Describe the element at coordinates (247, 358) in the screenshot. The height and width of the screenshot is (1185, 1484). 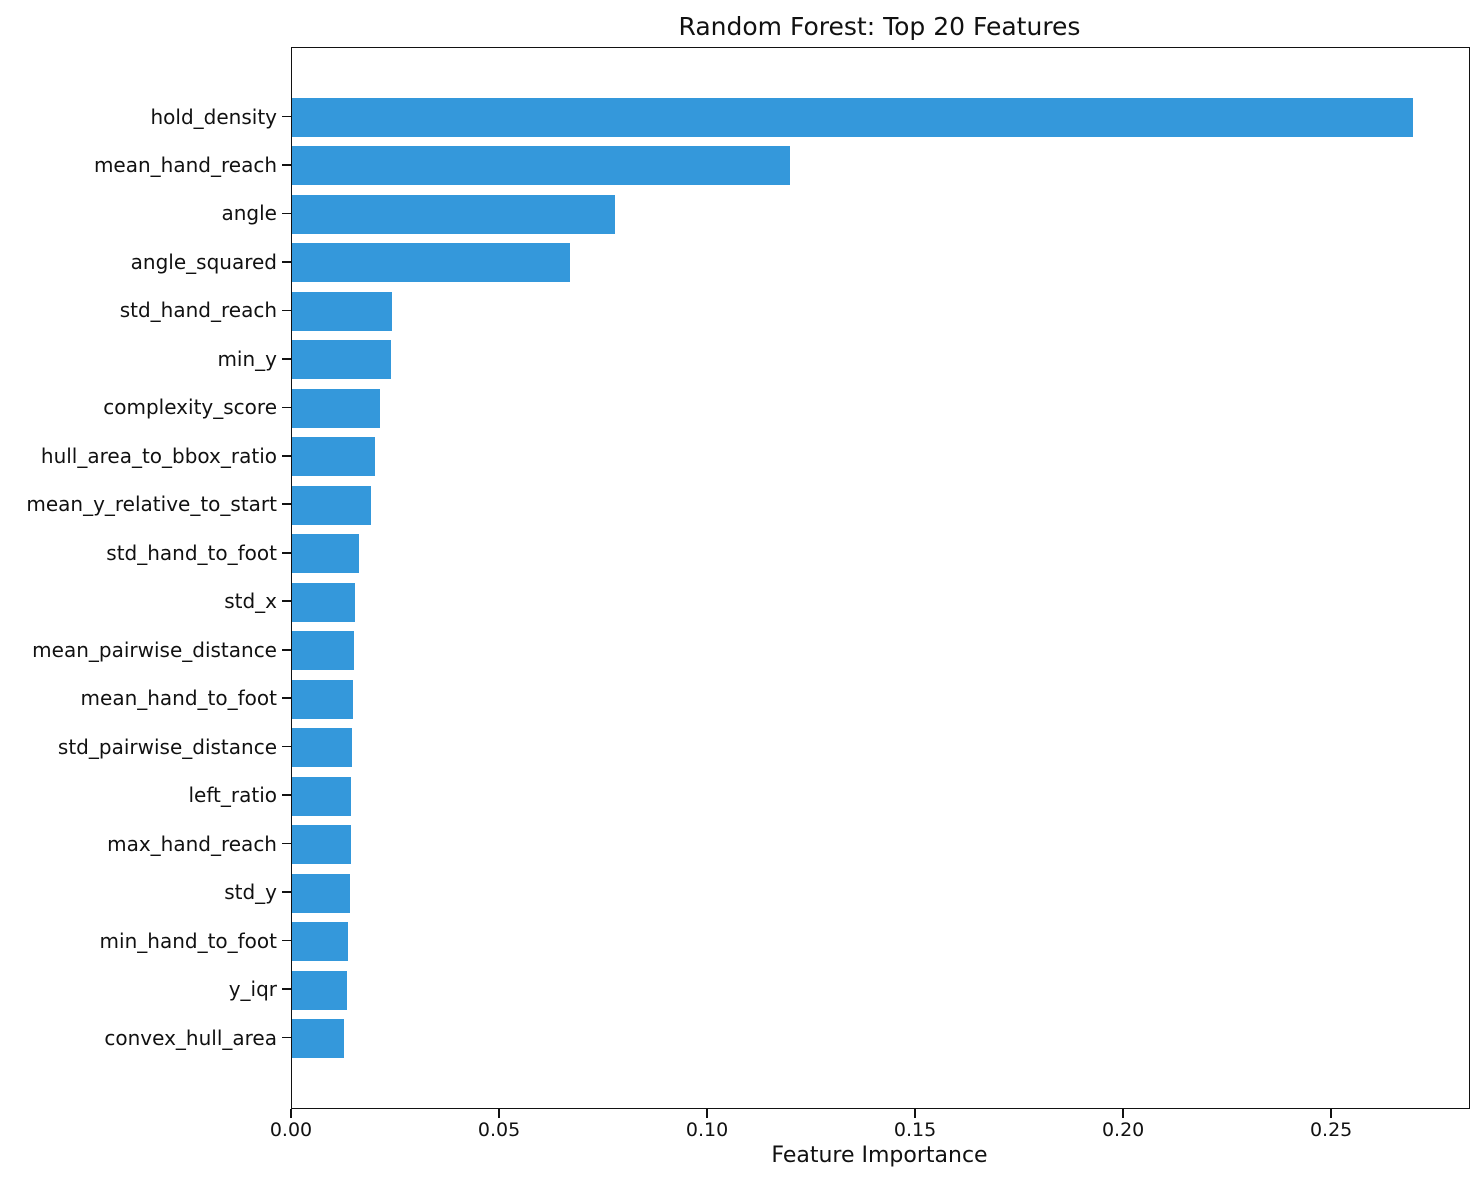
I see `y-tick-label: min_y` at that location.